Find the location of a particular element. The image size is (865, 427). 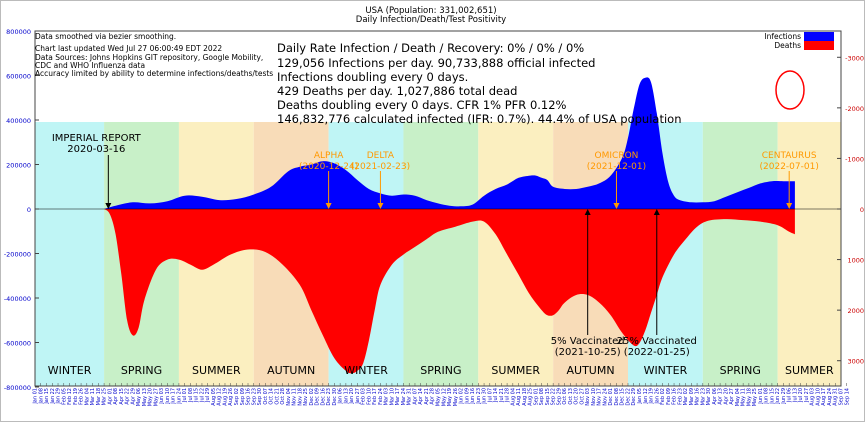

annotation-label: CENTAURUS is located at coordinates (789, 156).